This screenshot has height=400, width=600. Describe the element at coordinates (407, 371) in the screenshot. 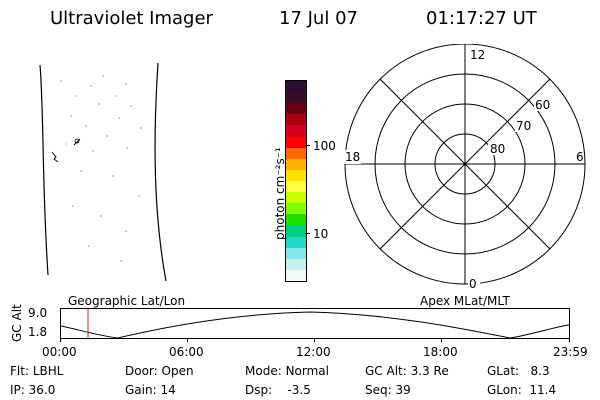

I see `status-gc-alt: GC Alt: 3.3 Re` at that location.